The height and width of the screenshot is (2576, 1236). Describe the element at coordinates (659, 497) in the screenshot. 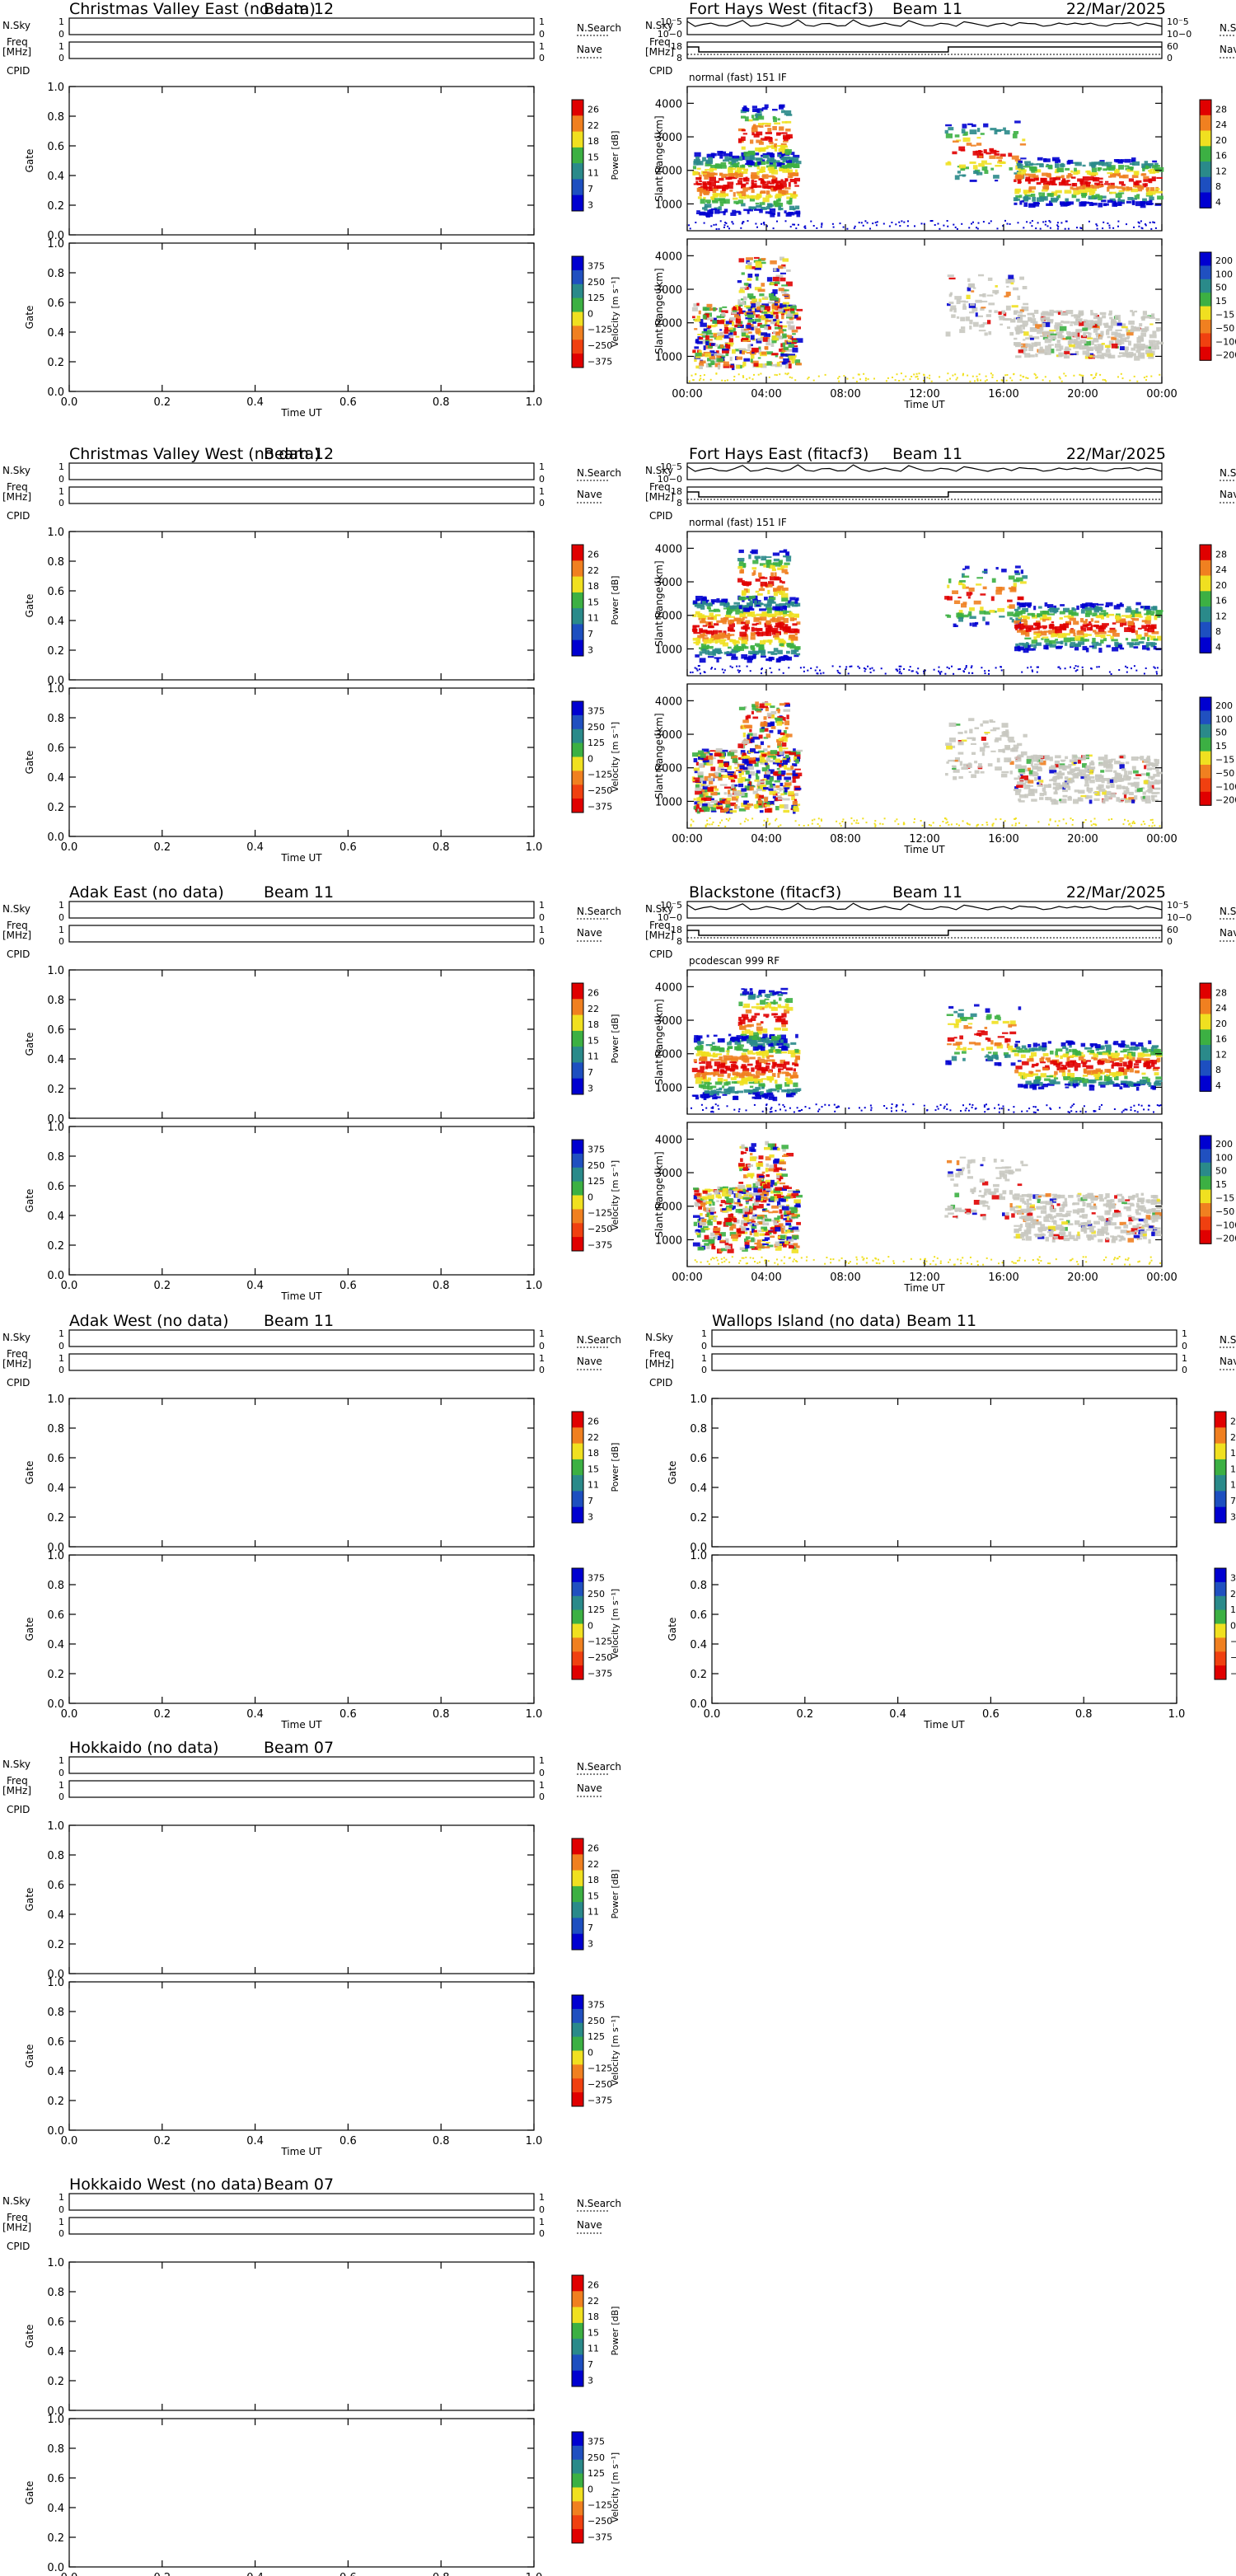

I see `mhz-label: [MHz]` at that location.